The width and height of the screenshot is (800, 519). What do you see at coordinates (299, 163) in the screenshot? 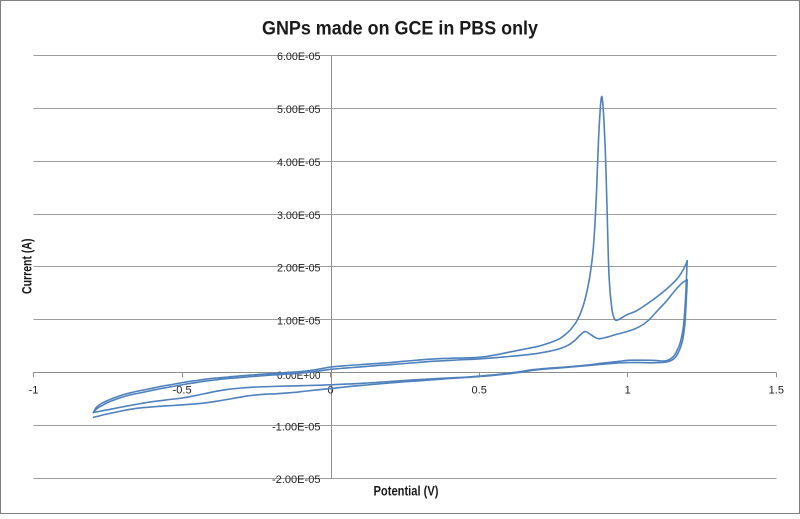
I see `svg-text: 4.00E-05` at bounding box center [299, 163].